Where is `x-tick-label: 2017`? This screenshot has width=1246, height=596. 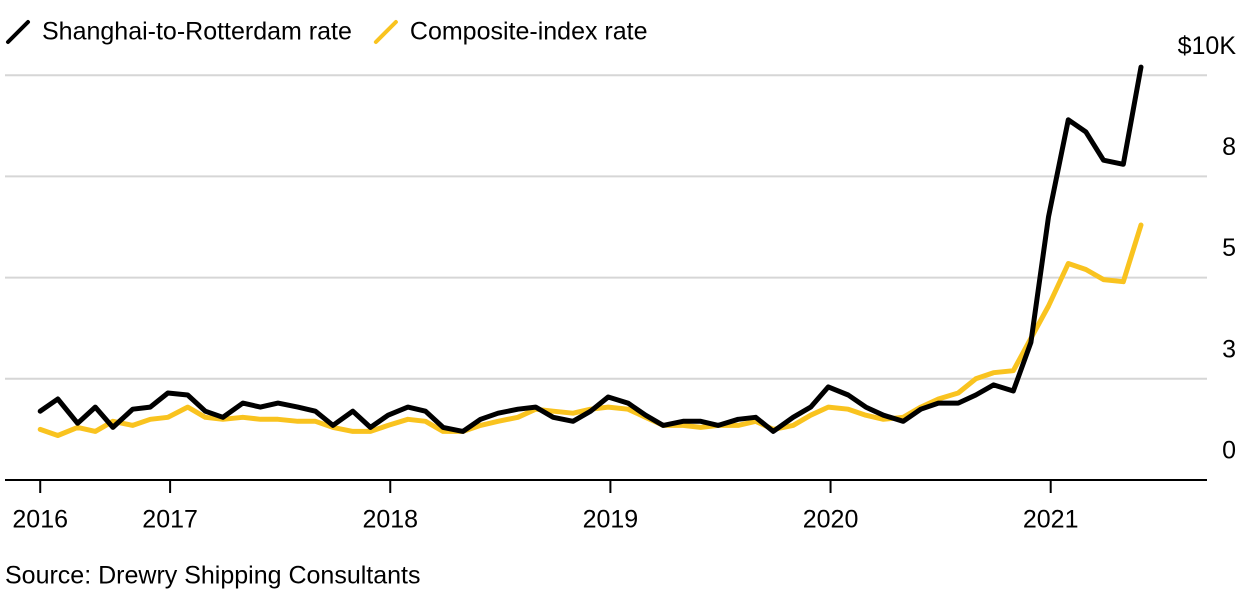
x-tick-label: 2017 is located at coordinates (170, 520).